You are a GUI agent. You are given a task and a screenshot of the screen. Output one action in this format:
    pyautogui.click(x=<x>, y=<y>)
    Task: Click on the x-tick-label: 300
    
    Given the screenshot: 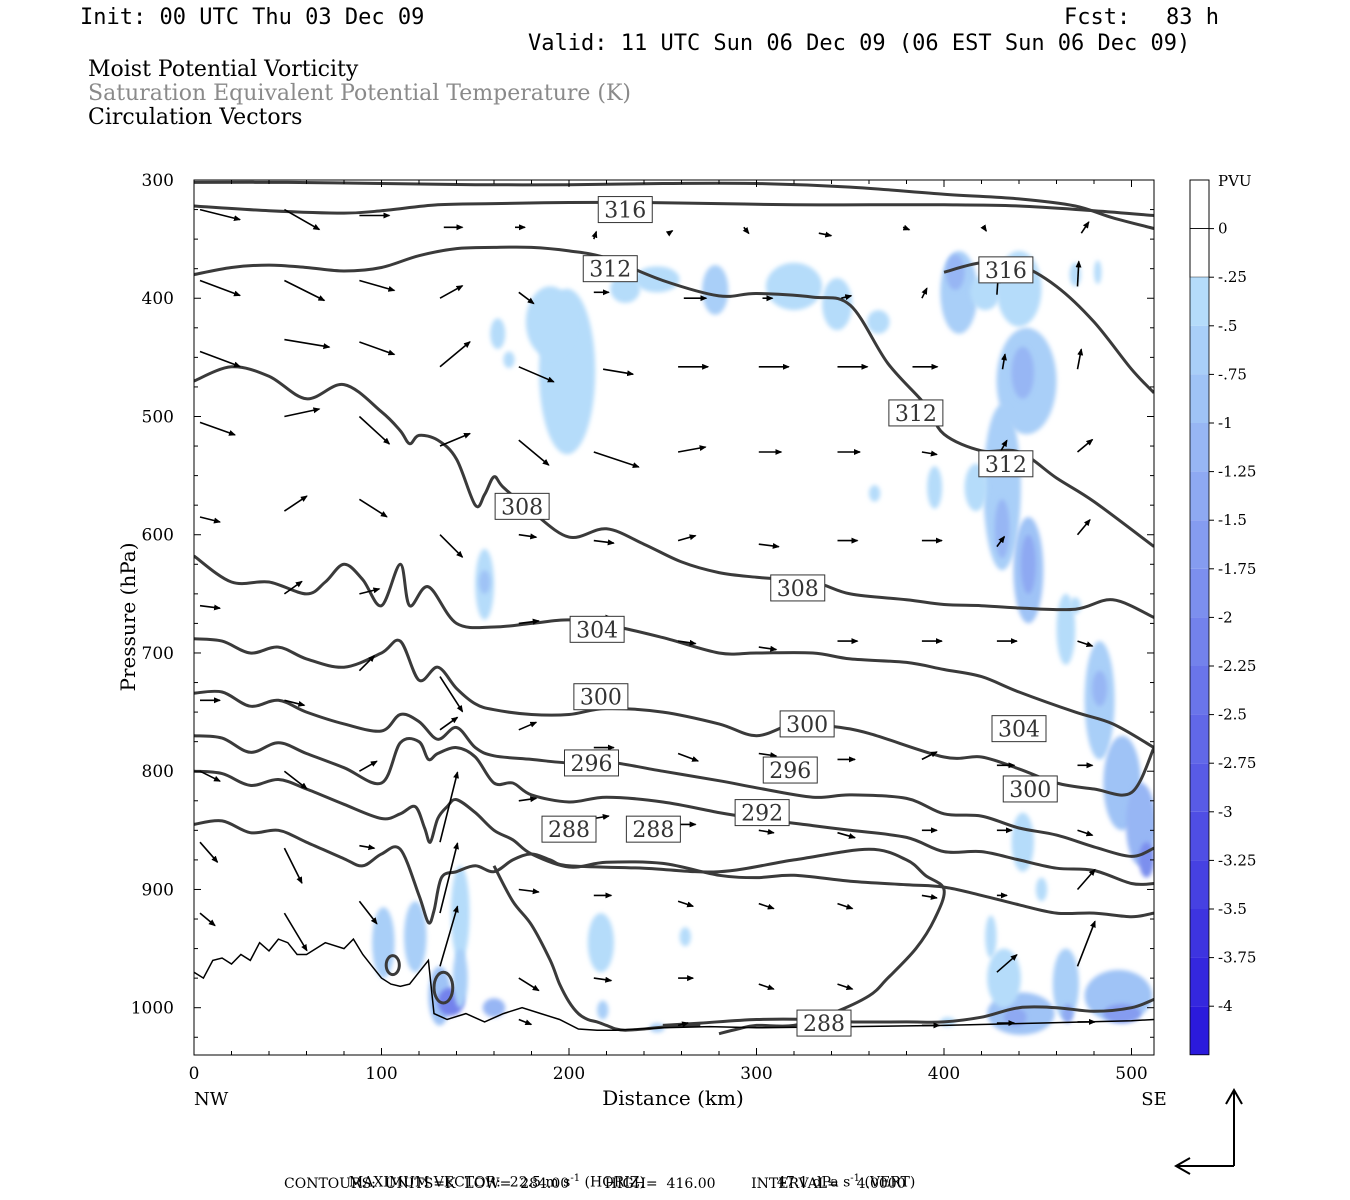 What is the action you would take?
    pyautogui.click(x=756, y=1074)
    